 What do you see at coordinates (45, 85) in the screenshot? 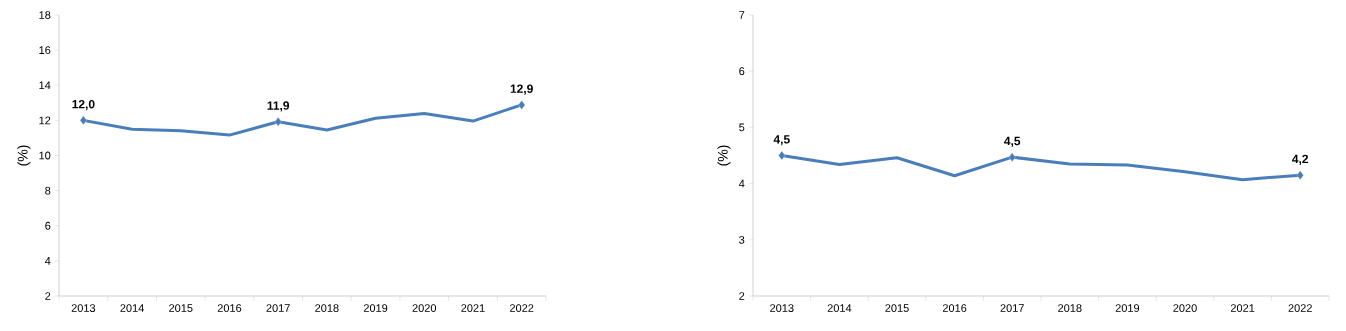
I see `y-tick-label: 14` at bounding box center [45, 85].